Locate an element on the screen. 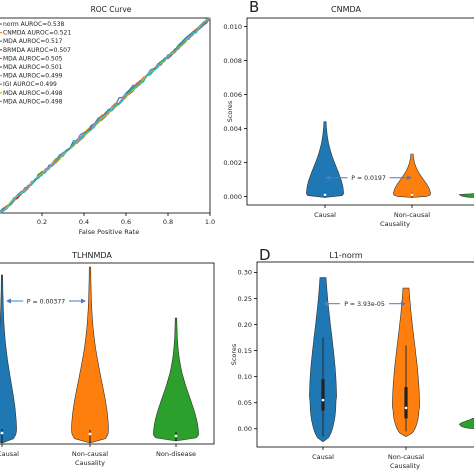  l1norm-y-tick-label: 0.30 is located at coordinates (245, 273).